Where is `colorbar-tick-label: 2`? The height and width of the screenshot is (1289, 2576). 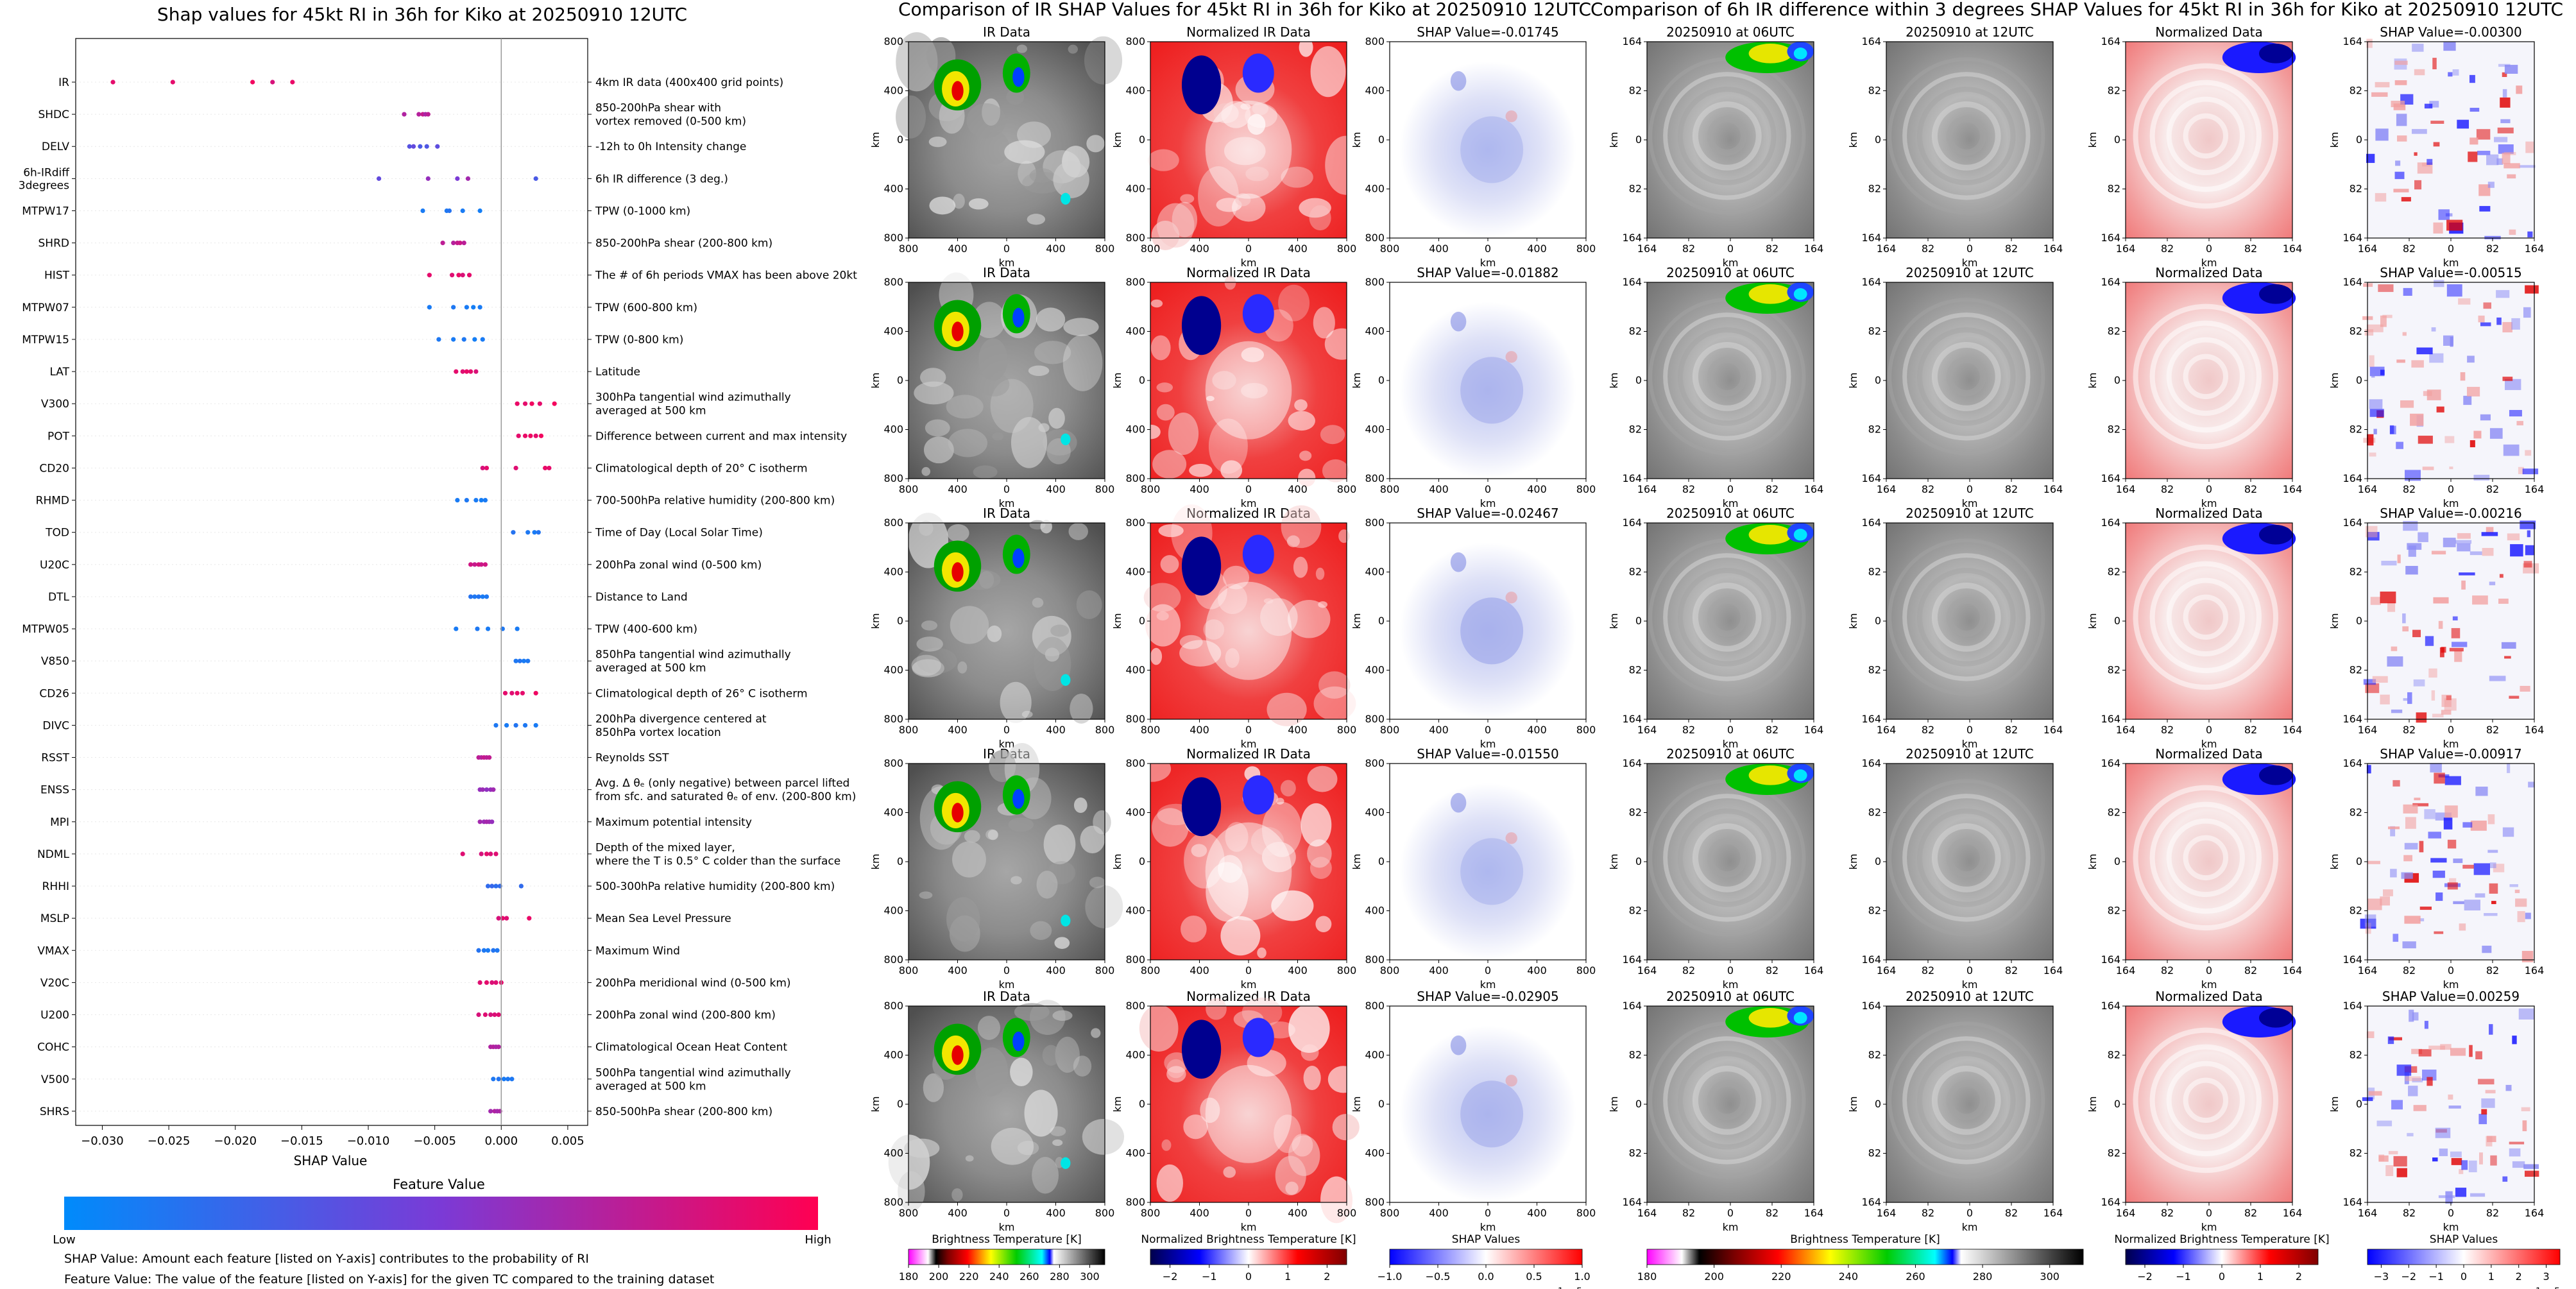 colorbar-tick-label: 2 is located at coordinates (1327, 1276).